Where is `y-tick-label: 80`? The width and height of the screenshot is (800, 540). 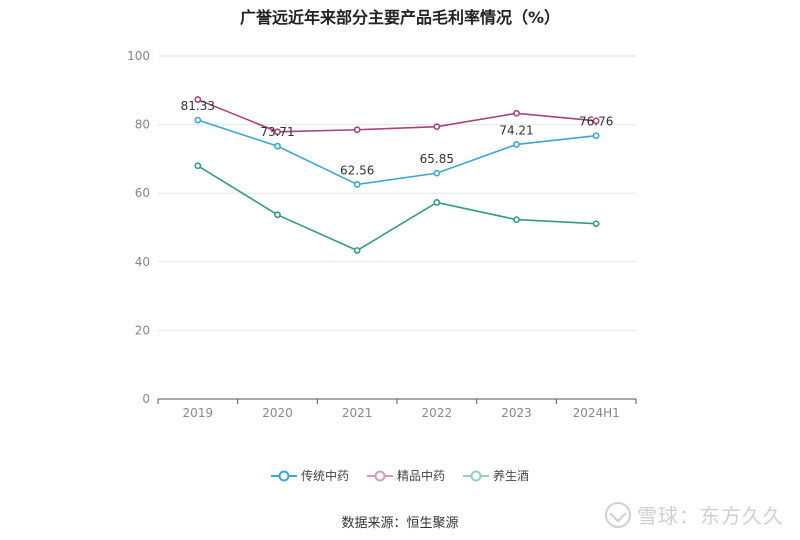
y-tick-label: 80 is located at coordinates (142, 125).